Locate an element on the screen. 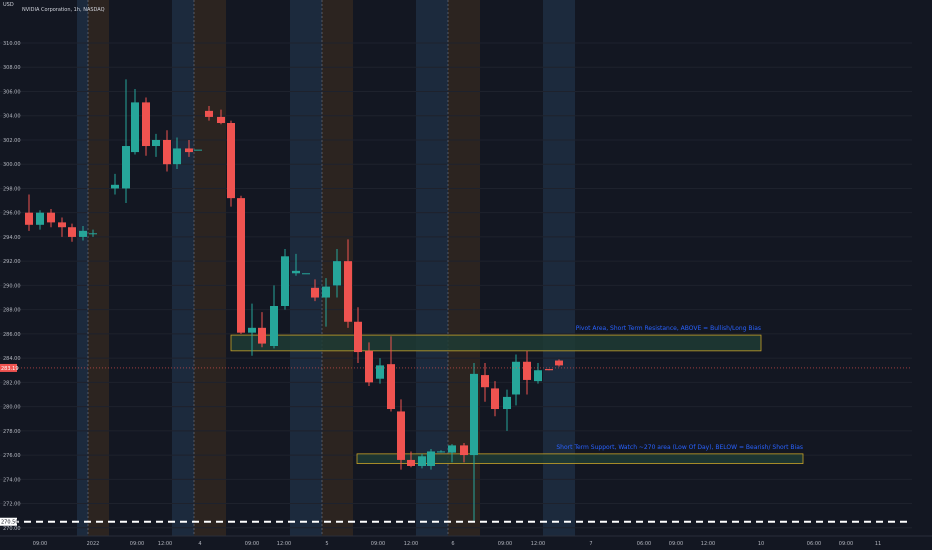 The height and width of the screenshot is (550, 932). x-tick-label: 7 is located at coordinates (590, 544).